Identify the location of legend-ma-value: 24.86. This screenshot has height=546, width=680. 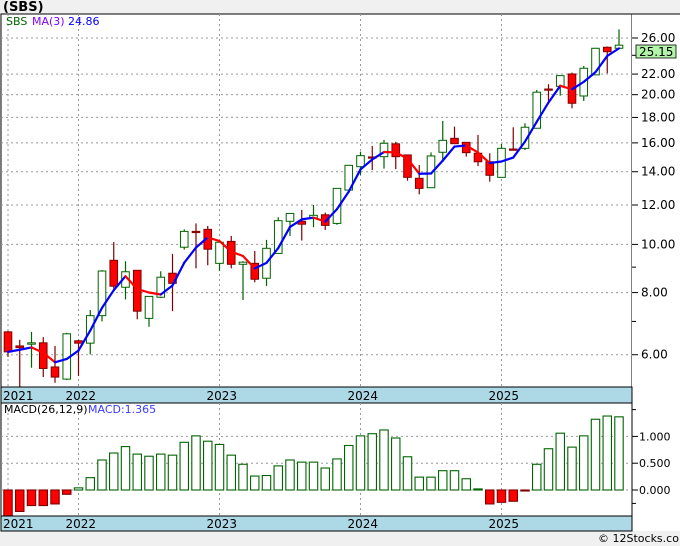
(84, 21).